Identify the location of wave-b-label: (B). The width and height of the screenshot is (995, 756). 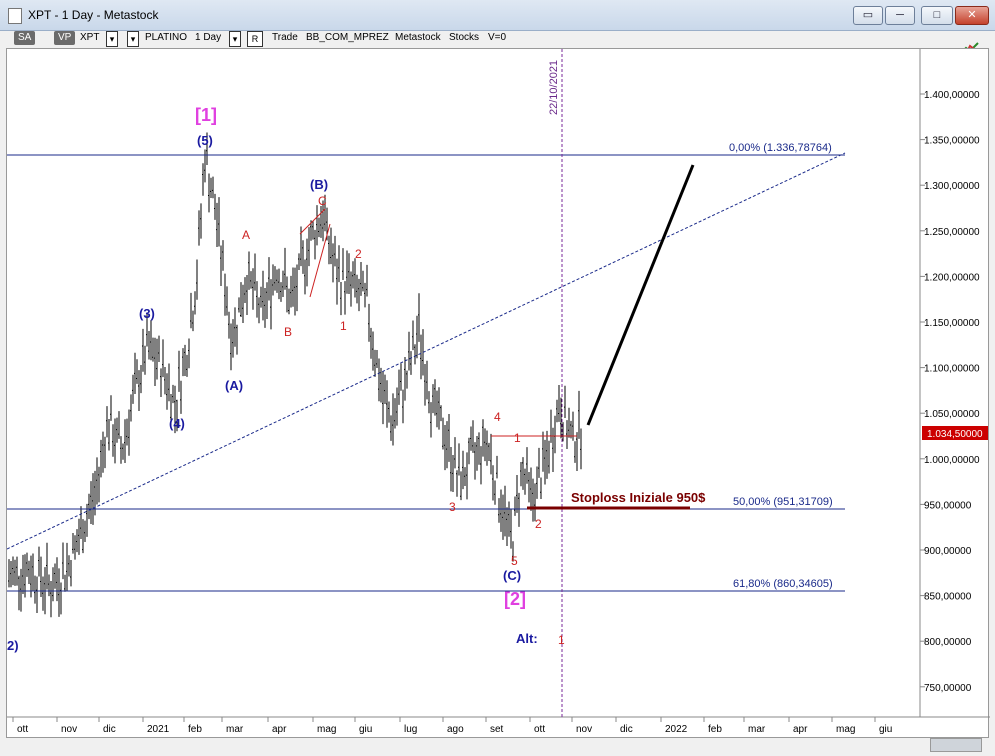
(319, 184).